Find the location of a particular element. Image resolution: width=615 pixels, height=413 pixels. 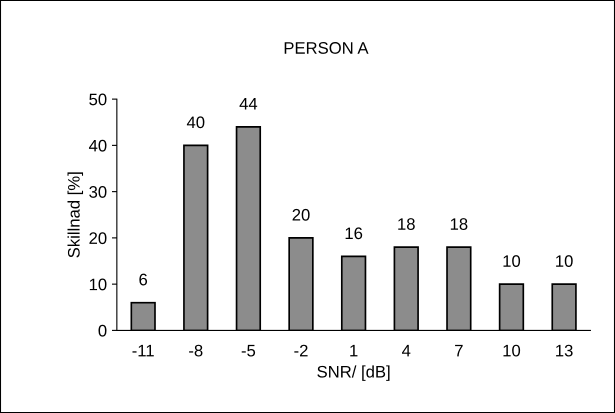

x-tick-label: 10 is located at coordinates (511, 350).